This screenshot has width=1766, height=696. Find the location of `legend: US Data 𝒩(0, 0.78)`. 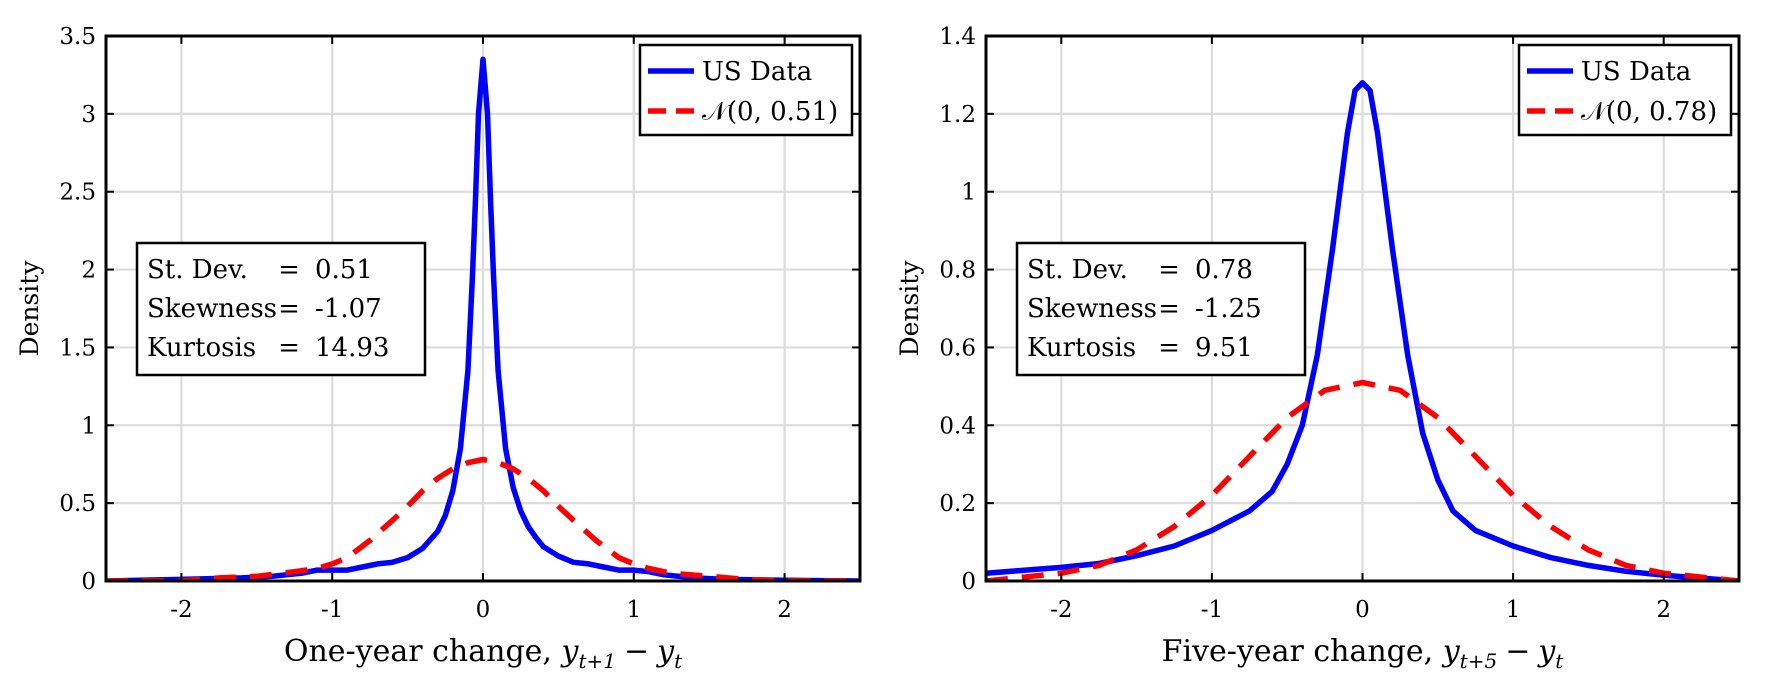

legend: US Data 𝒩(0, 0.78) is located at coordinates (1625, 90).